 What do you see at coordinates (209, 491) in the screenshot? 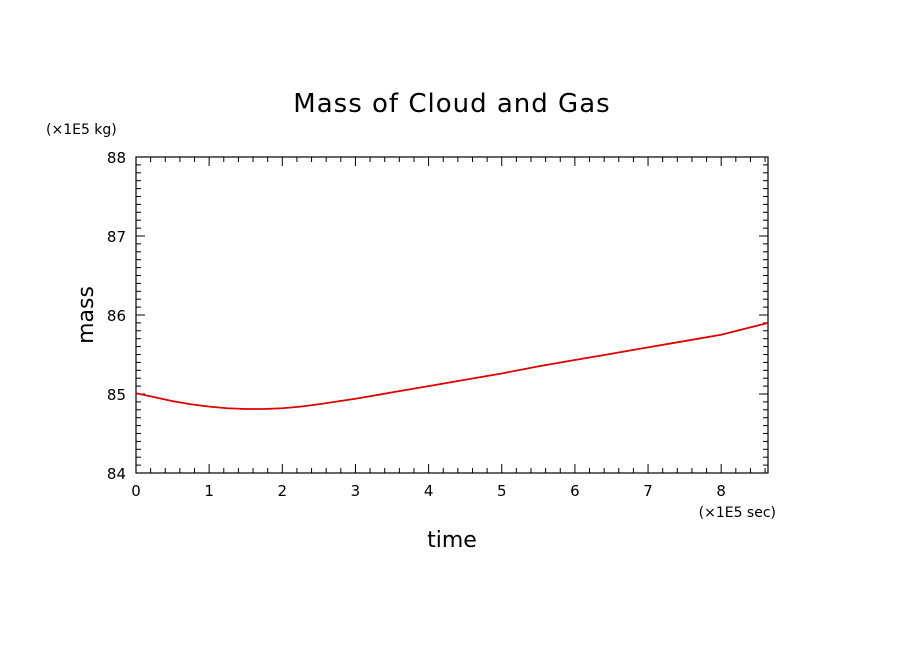
I see `x-tick-label: 1` at bounding box center [209, 491].